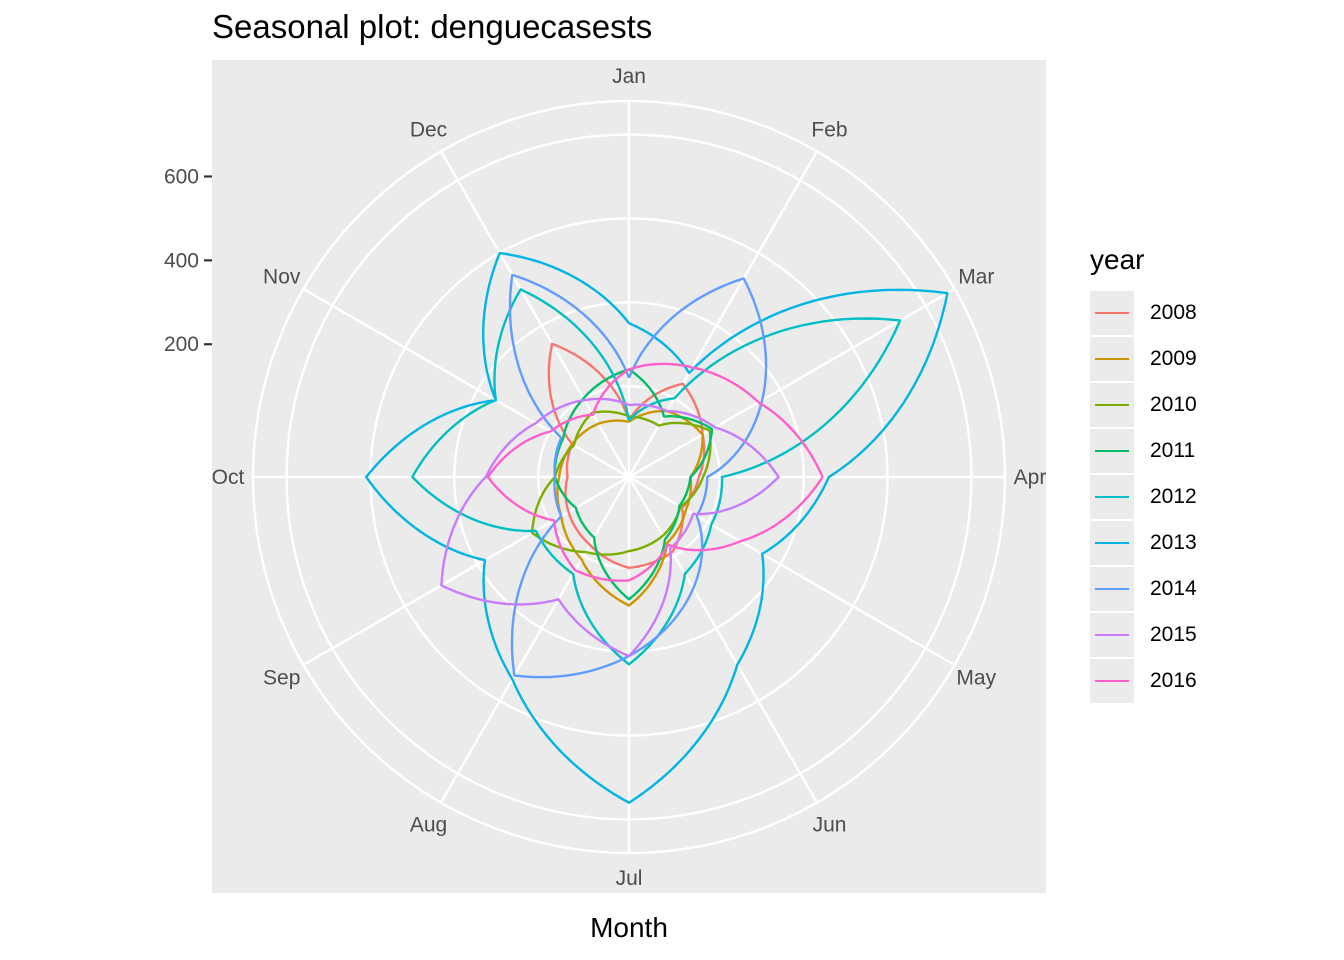  What do you see at coordinates (976, 277) in the screenshot?
I see `month-label-mar: Mar` at bounding box center [976, 277].